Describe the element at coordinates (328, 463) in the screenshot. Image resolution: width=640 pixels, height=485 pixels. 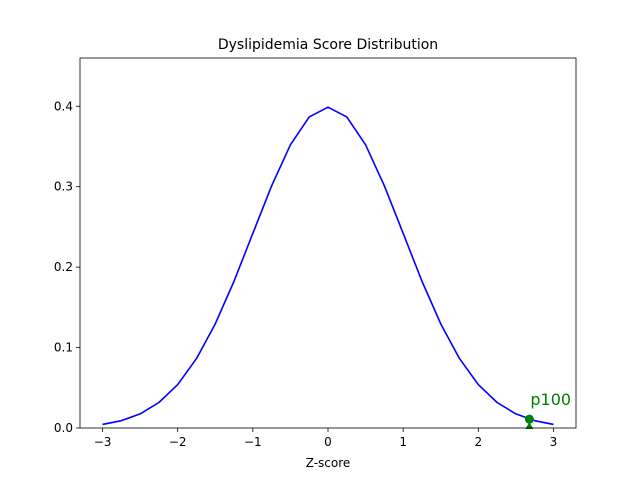
I see `x-axis-label: Z-score` at that location.